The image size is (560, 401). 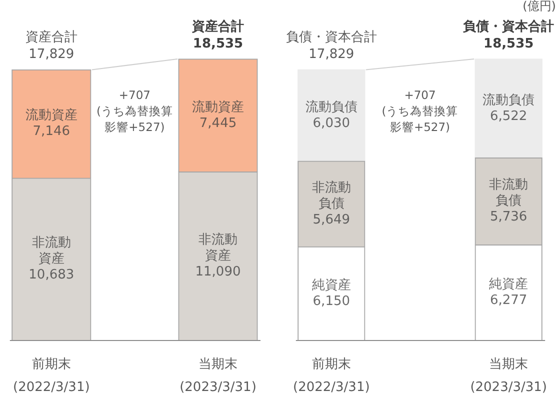 I want to click on data-label: 6,030, so click(x=331, y=123).